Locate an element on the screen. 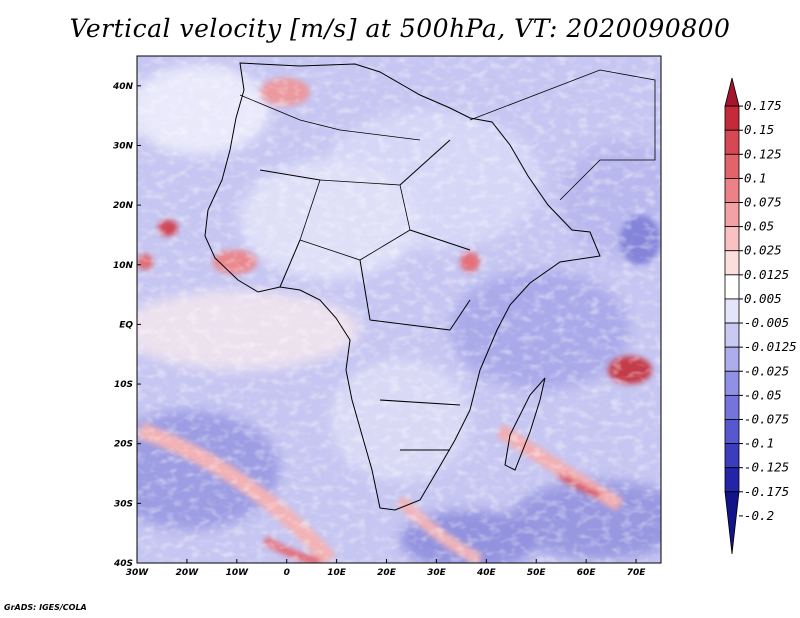 This screenshot has height=618, width=800. lat-label: 10N is located at coordinates (123, 266).